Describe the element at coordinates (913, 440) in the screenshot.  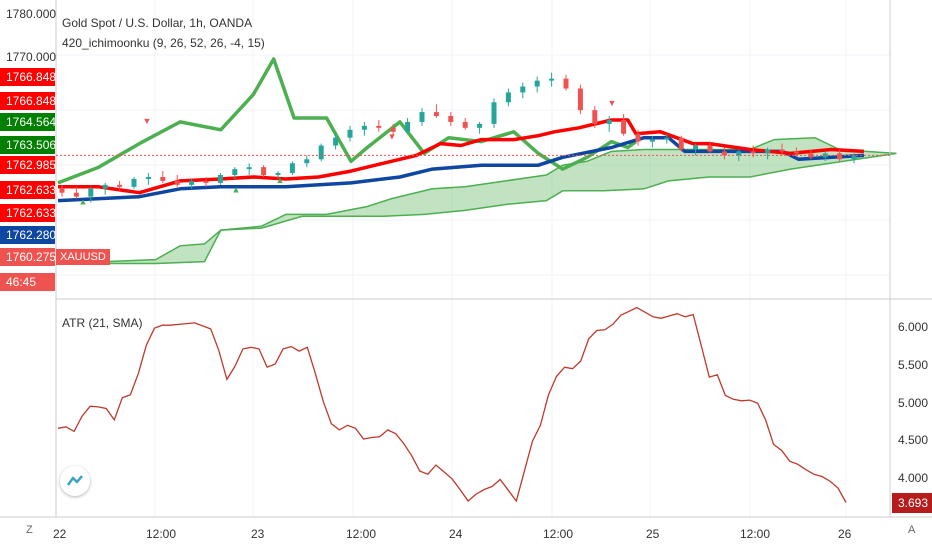
I see `atr-axis-tick: 4.500` at that location.